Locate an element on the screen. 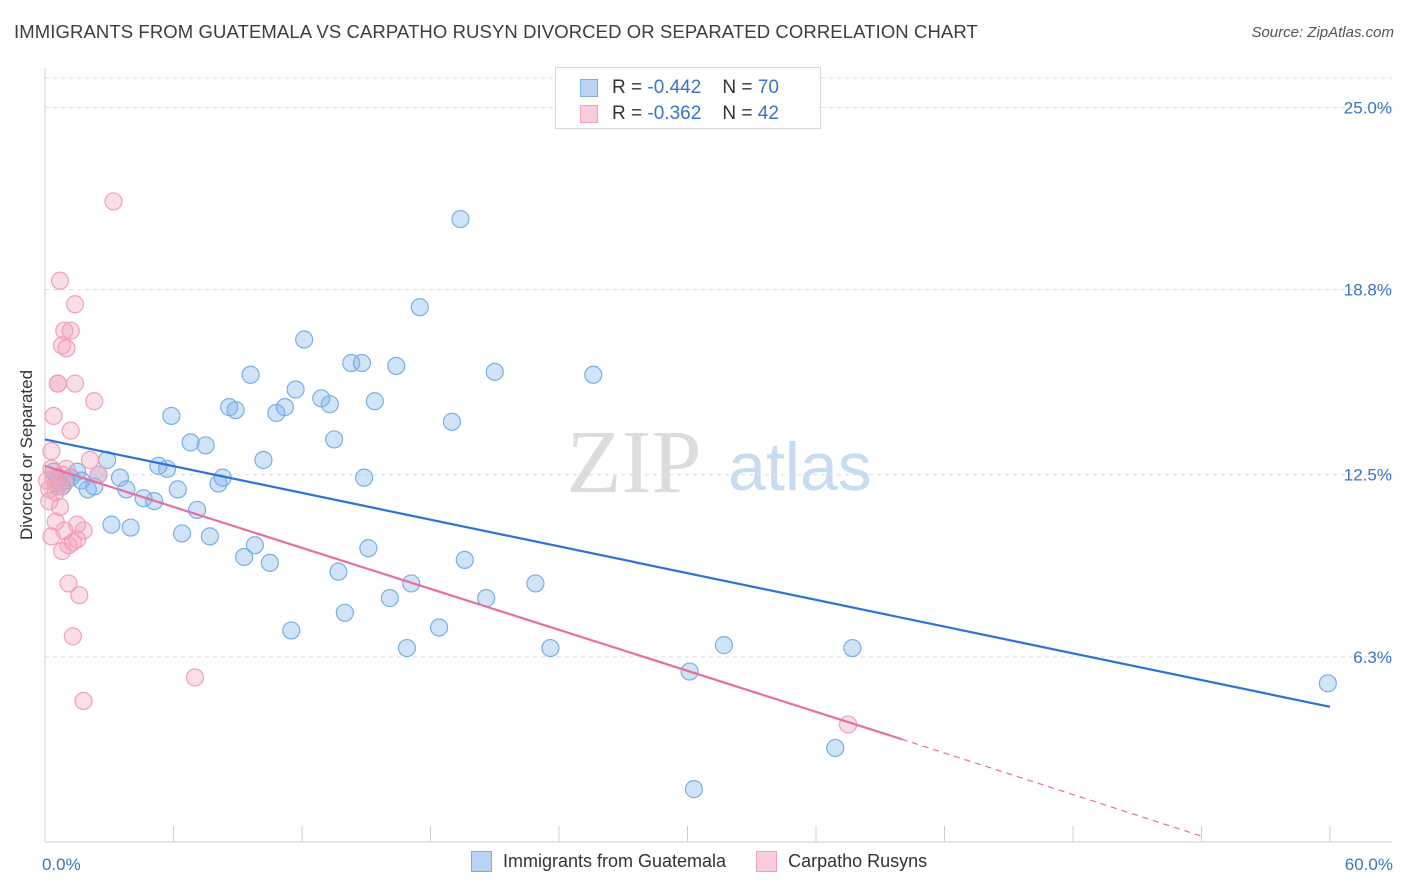  correlation-legend: R = -0.442 N = 70 R = -0.362 N = 42 is located at coordinates (688, 98).